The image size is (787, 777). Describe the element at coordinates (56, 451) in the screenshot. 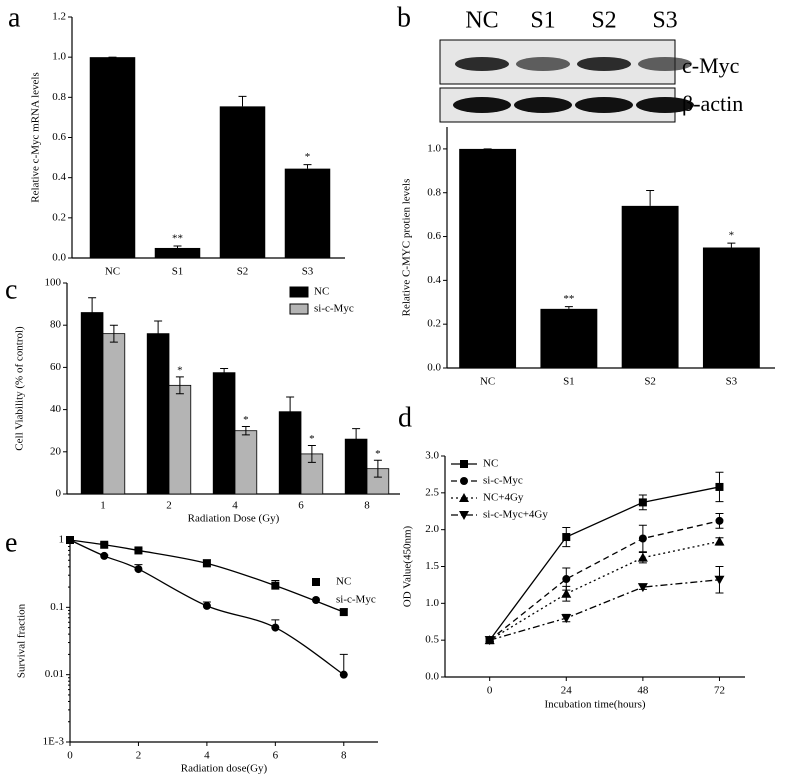

I see `y-tick-label: 20` at that location.